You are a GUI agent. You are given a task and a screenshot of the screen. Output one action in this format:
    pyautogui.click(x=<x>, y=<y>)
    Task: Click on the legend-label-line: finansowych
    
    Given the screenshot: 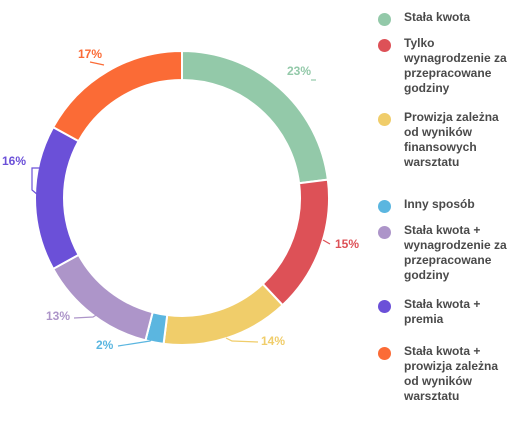 What is the action you would take?
    pyautogui.click(x=440, y=147)
    